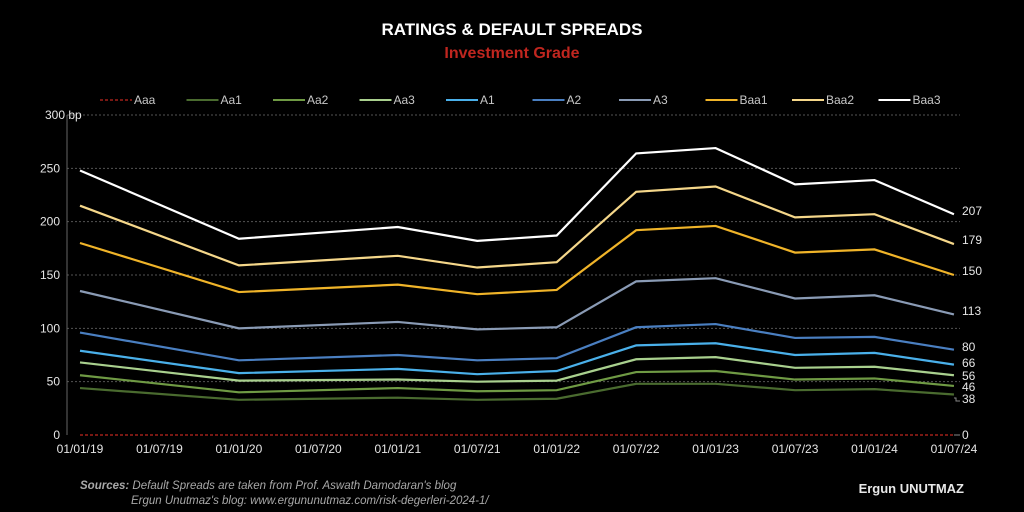 The width and height of the screenshot is (1024, 512). What do you see at coordinates (63, 115) in the screenshot?
I see `y-tick-label: 300 bp` at bounding box center [63, 115].